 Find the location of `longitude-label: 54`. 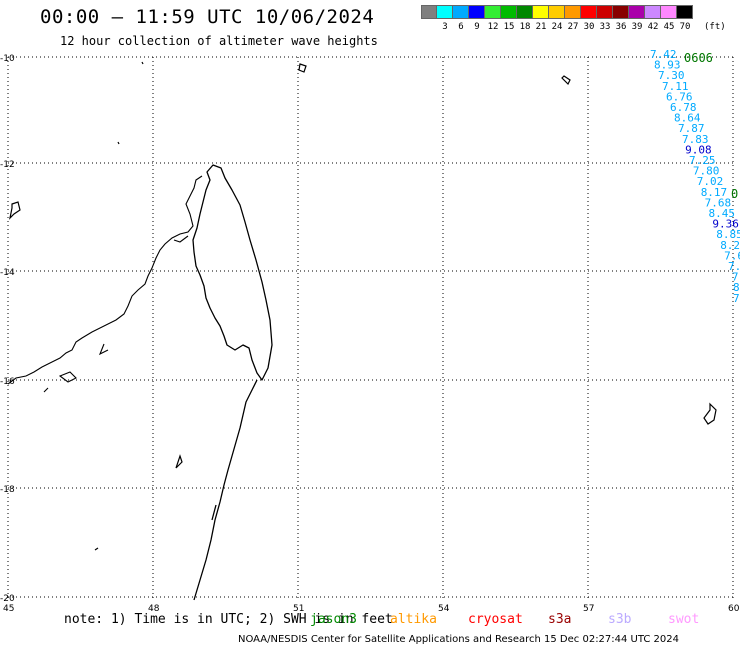

longitude-label: 54 is located at coordinates (444, 609).